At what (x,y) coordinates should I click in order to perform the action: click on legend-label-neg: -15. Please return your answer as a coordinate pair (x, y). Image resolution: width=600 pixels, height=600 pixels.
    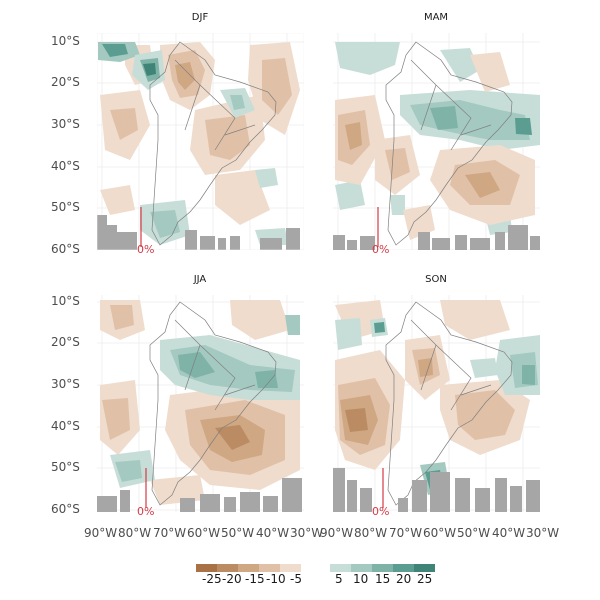
    Looking at the image, I should click on (255, 579).